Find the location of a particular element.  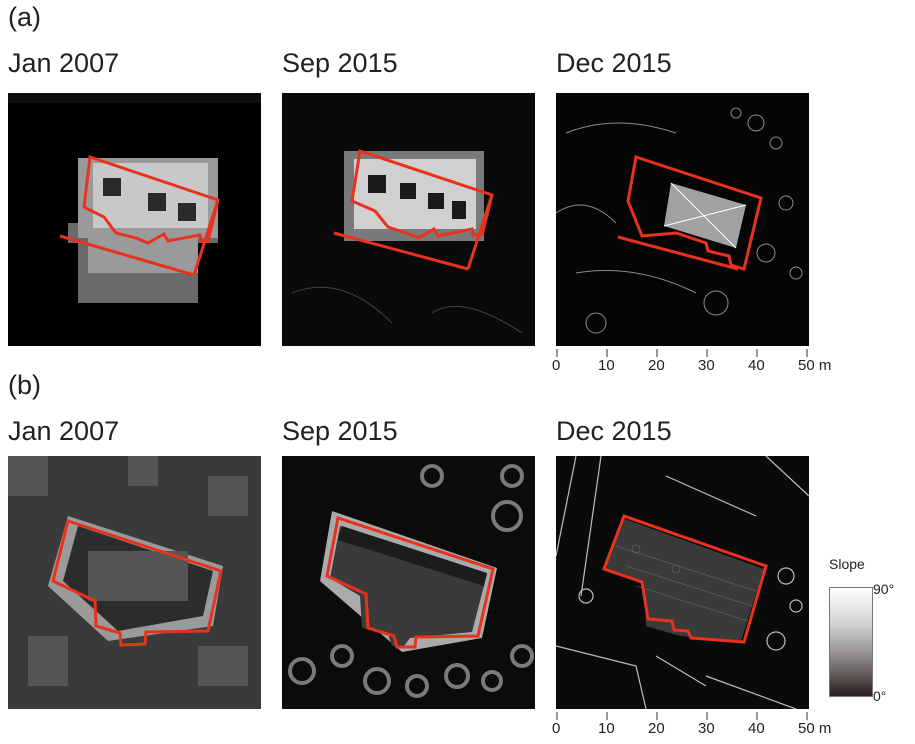

slope-colorbar is located at coordinates (851, 642).